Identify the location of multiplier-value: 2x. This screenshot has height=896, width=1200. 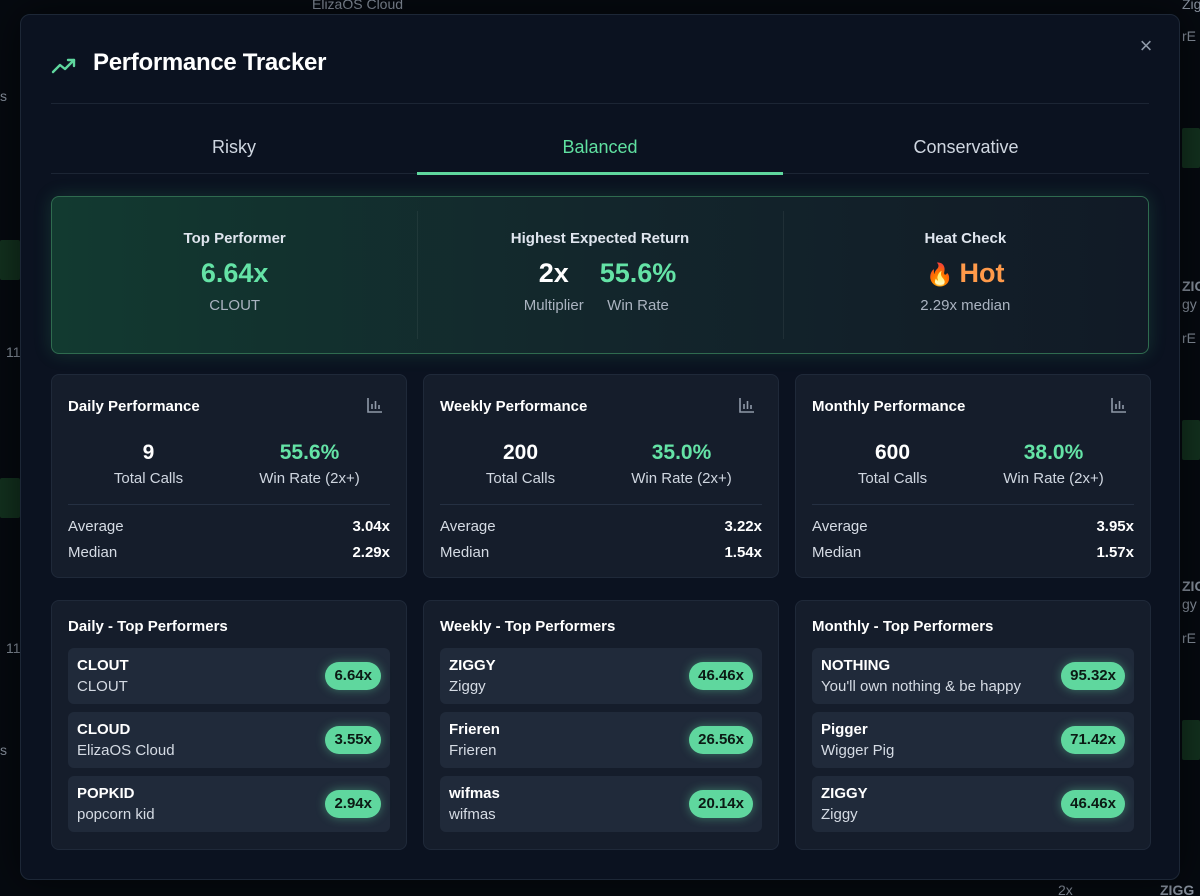
(553, 273).